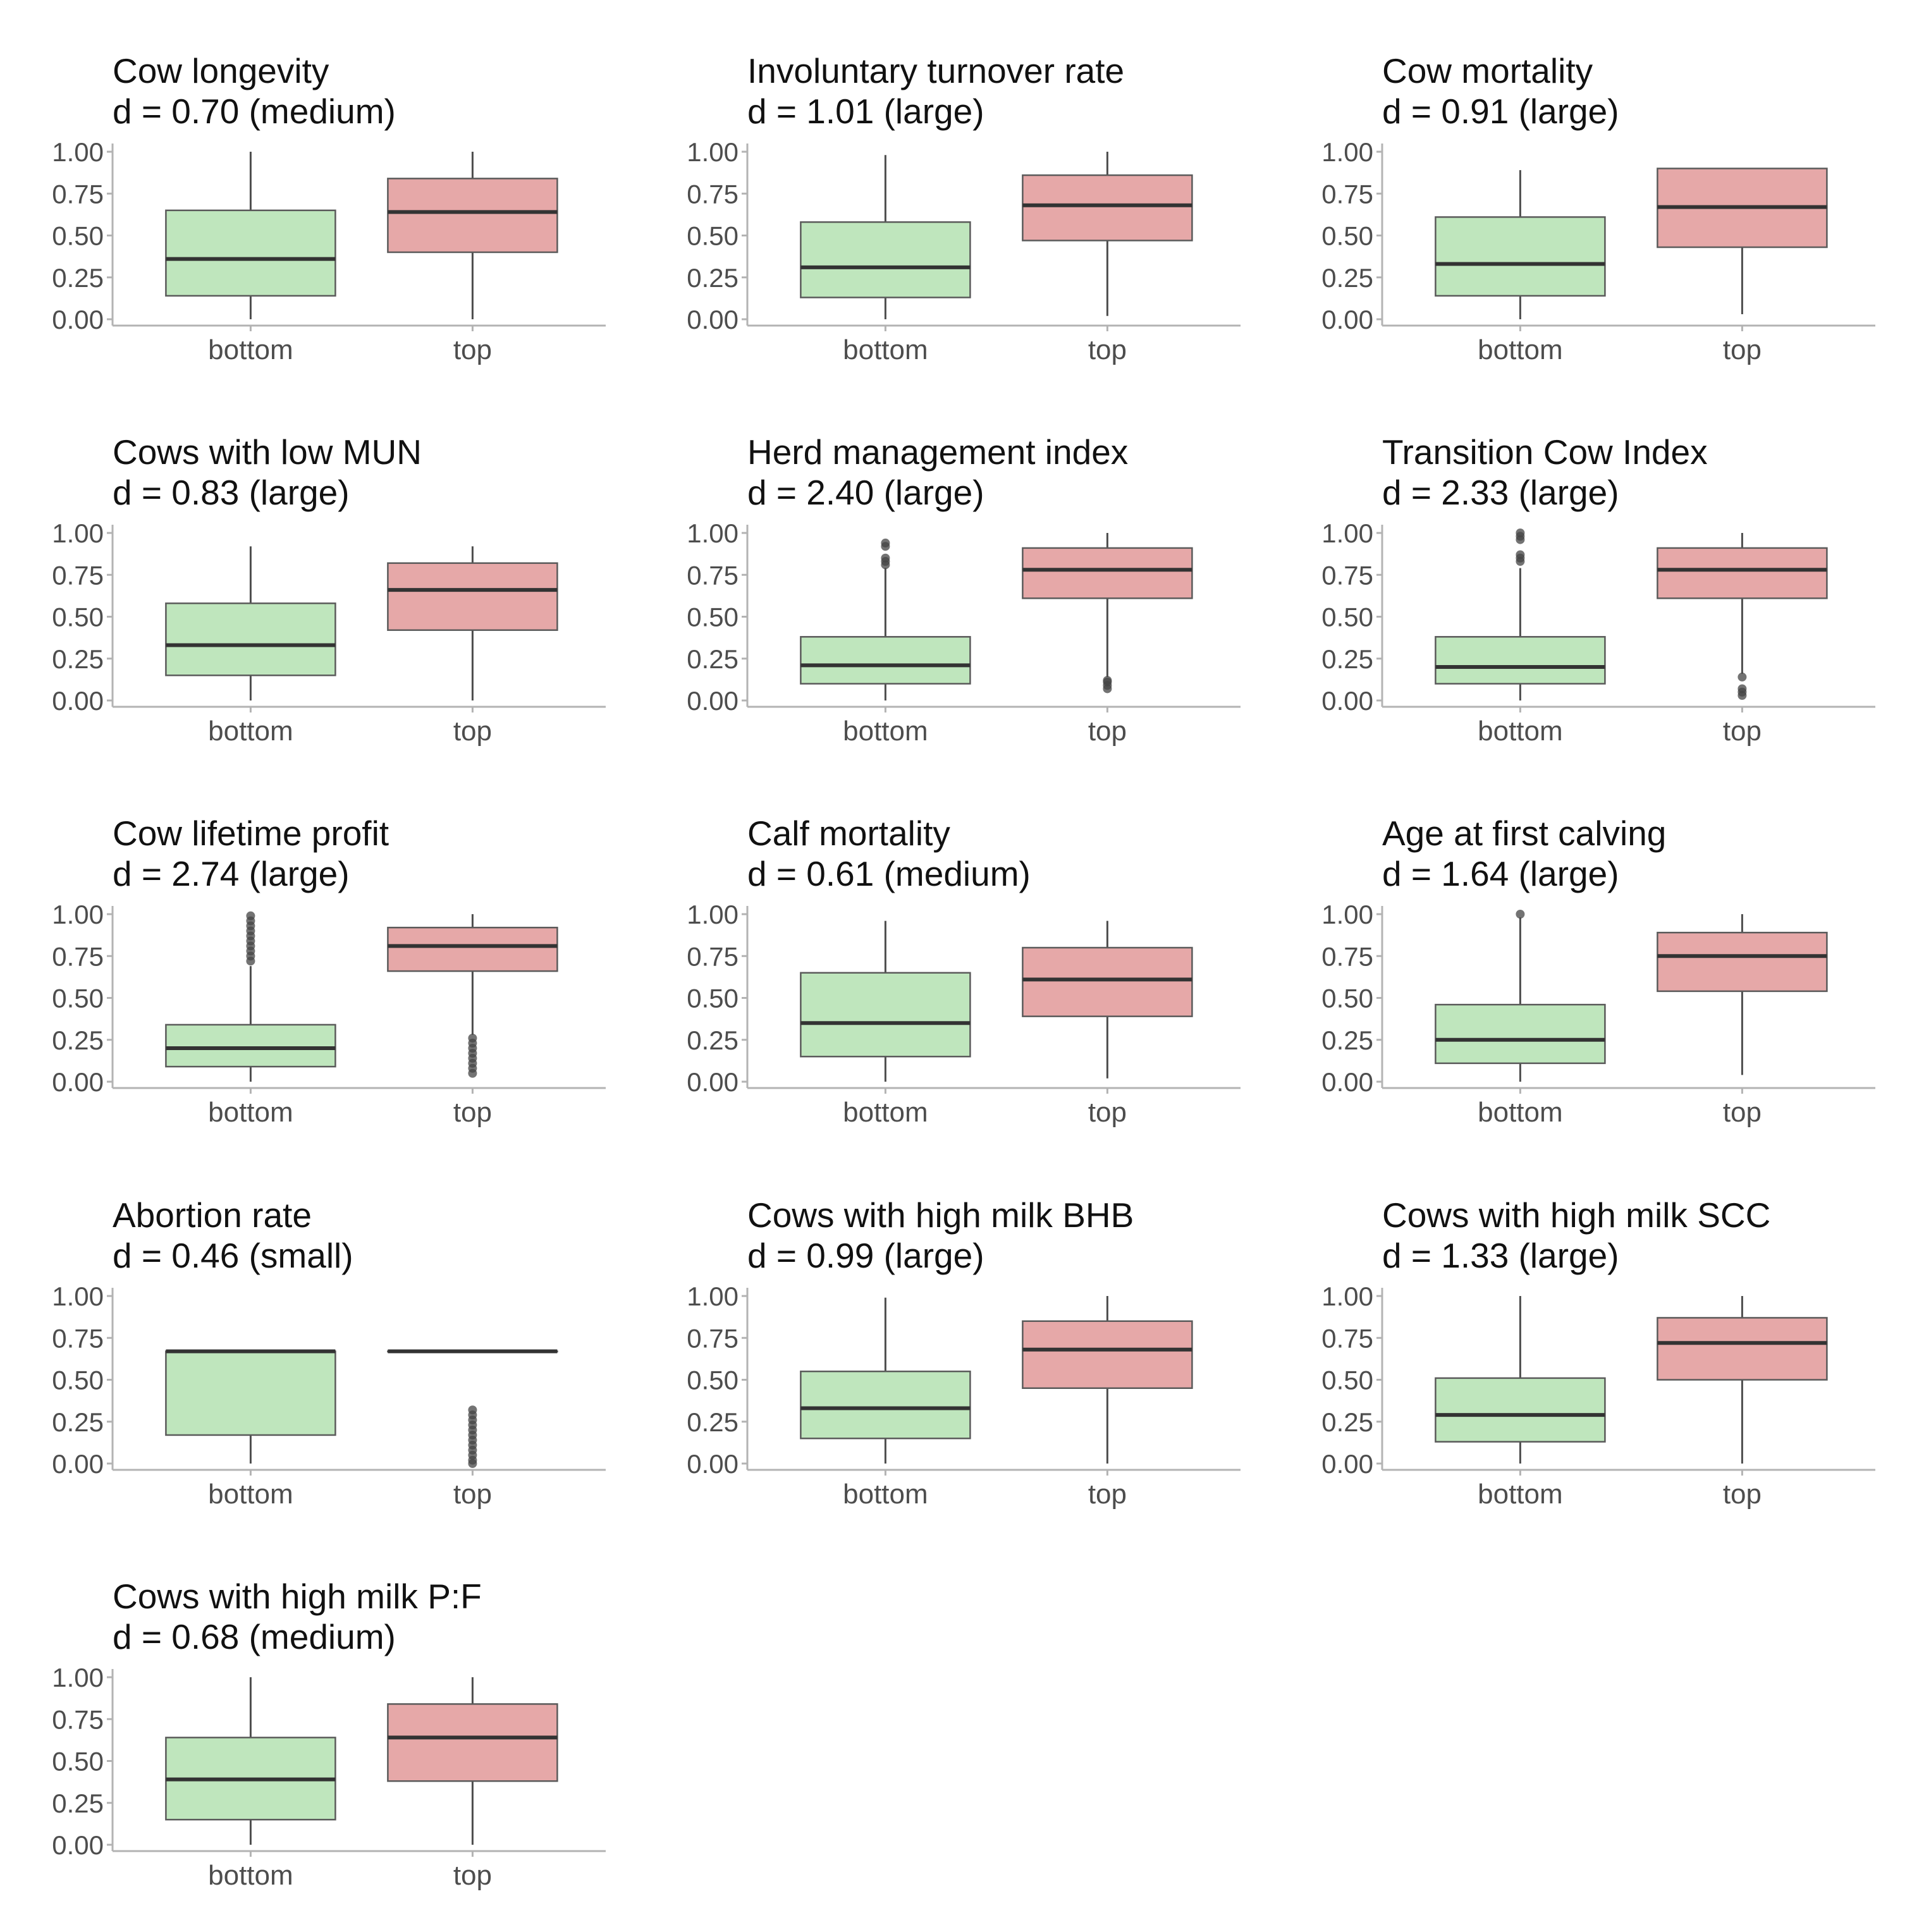 This screenshot has height=1932, width=1912. I want to click on panel-title: Cow lifetime profit, so click(251, 833).